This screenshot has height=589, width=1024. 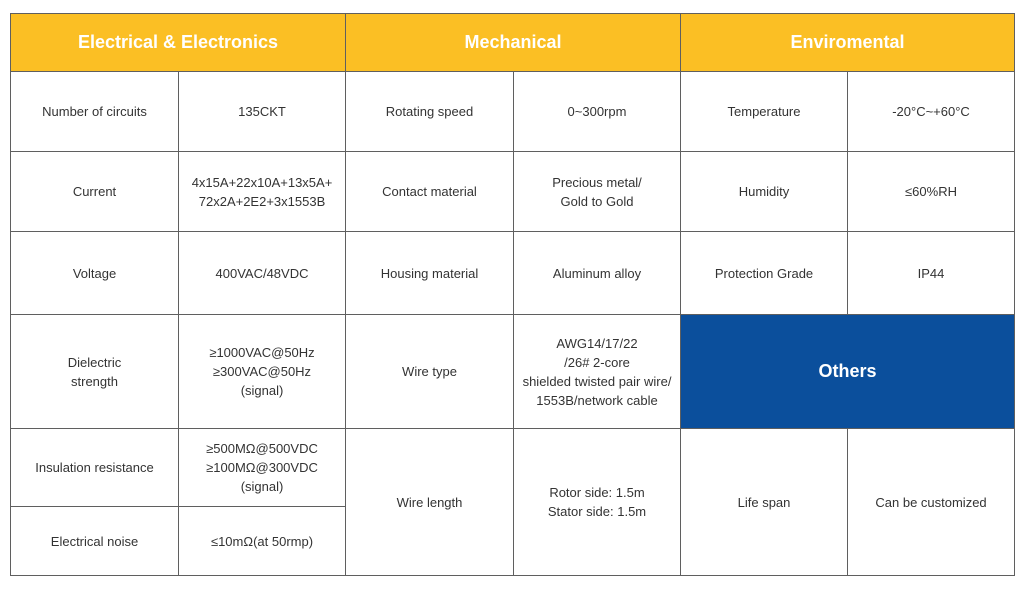 What do you see at coordinates (262, 541) in the screenshot?
I see `electrical-noise-value: ≤10mΩ(at 50rmp)` at bounding box center [262, 541].